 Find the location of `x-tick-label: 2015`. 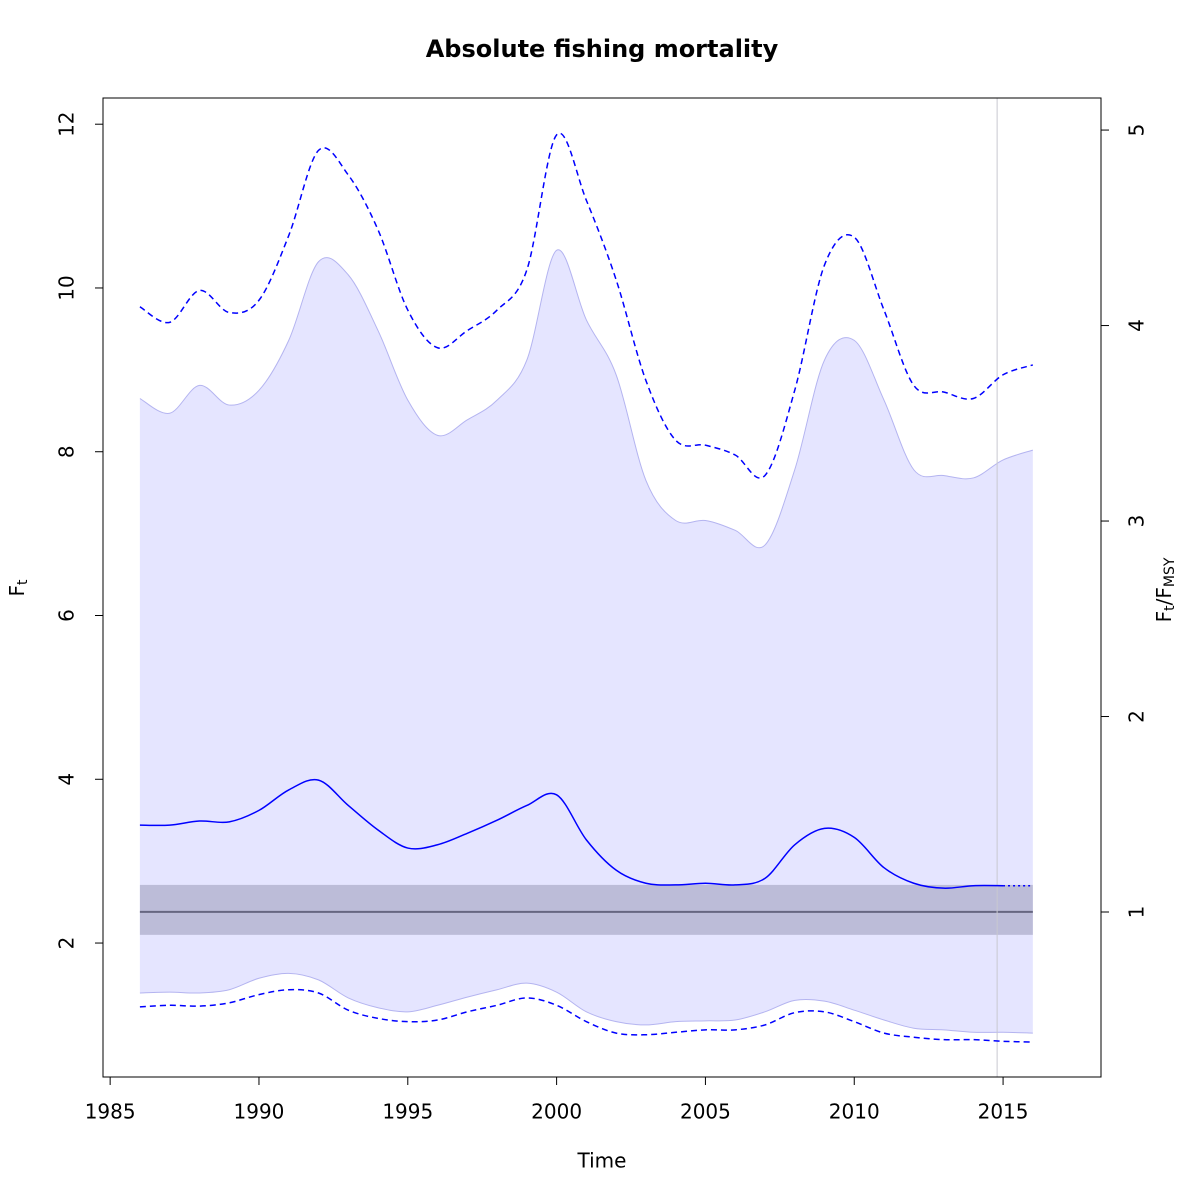

x-tick-label: 2015 is located at coordinates (1003, 1112).